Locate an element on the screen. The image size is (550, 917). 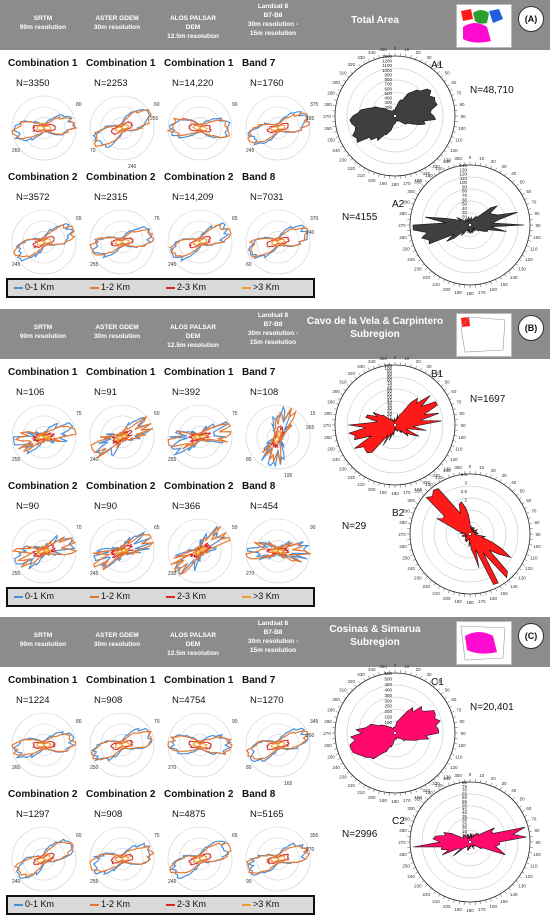
orientation-tick-label: 50 is located at coordinates (235, 528).